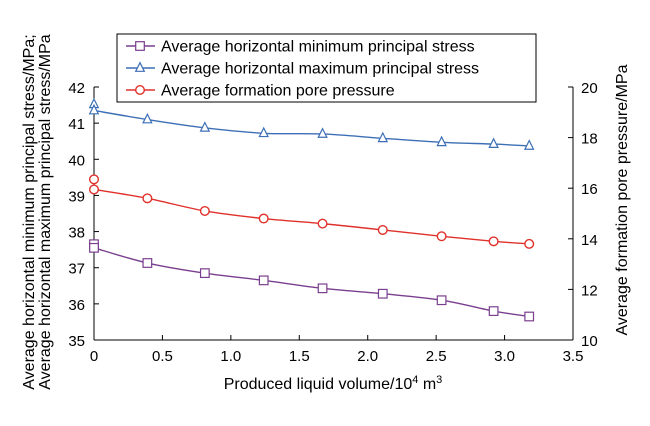 The image size is (650, 426). What do you see at coordinates (76, 341) in the screenshot?
I see `y-left-tick-label: 35` at bounding box center [76, 341].